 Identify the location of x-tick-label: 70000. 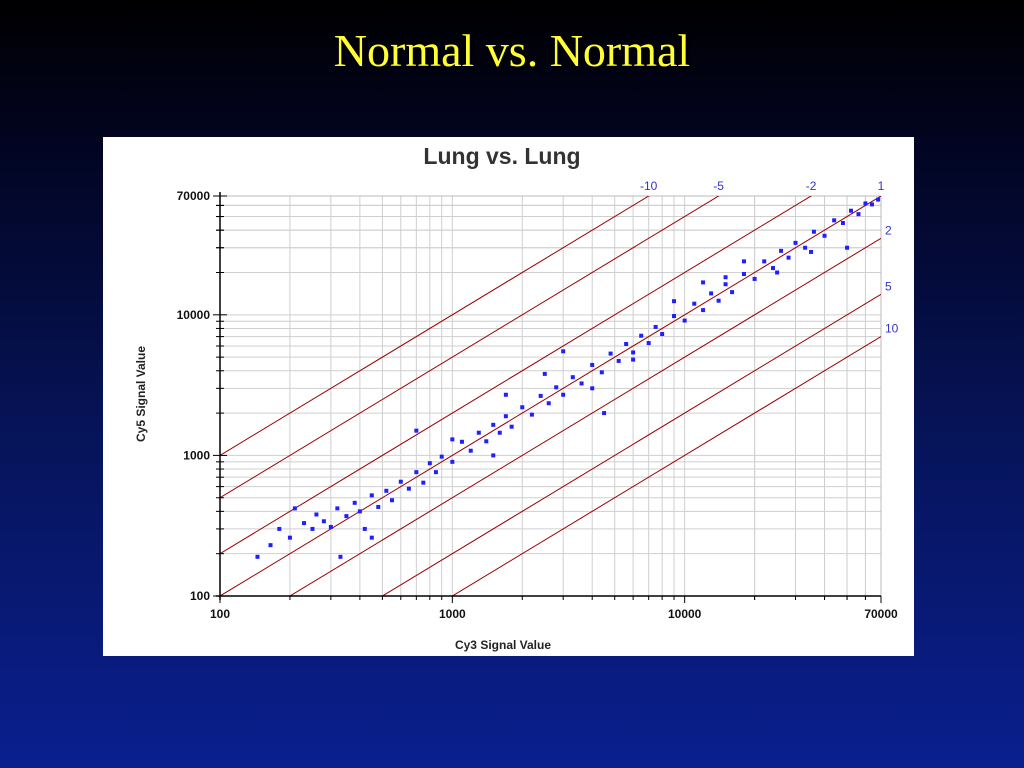
(881, 614).